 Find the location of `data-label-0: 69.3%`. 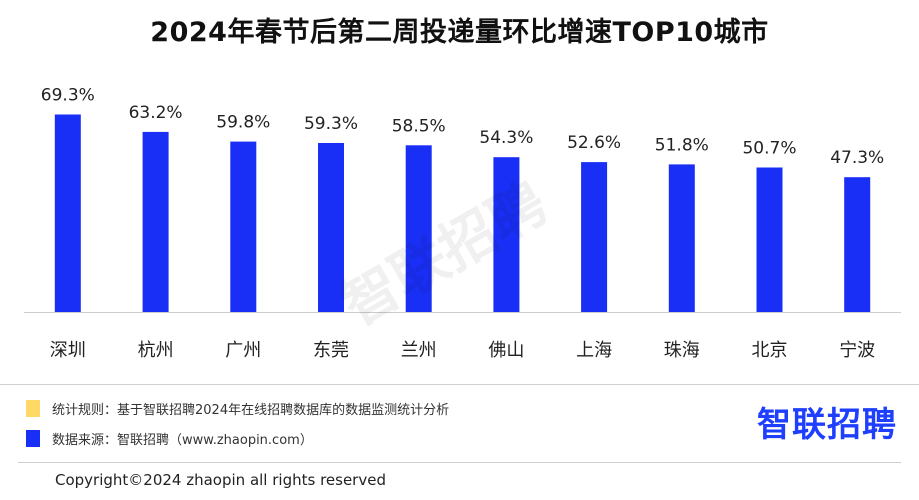

data-label-0: 69.3% is located at coordinates (68, 96).